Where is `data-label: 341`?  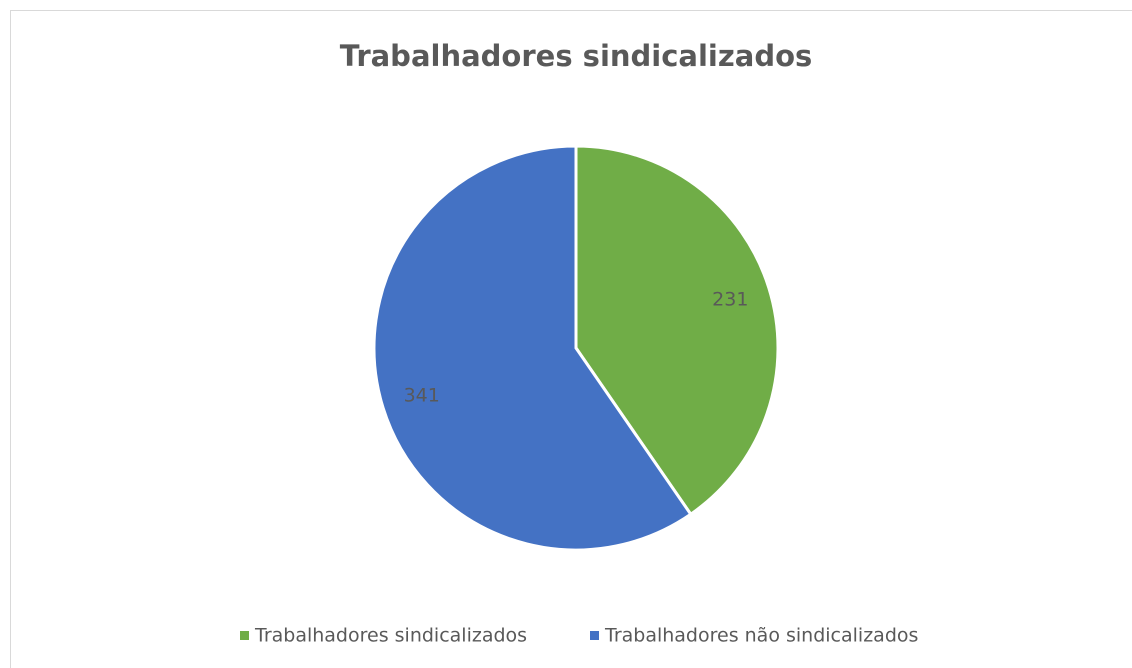
data-label: 341 is located at coordinates (422, 396).